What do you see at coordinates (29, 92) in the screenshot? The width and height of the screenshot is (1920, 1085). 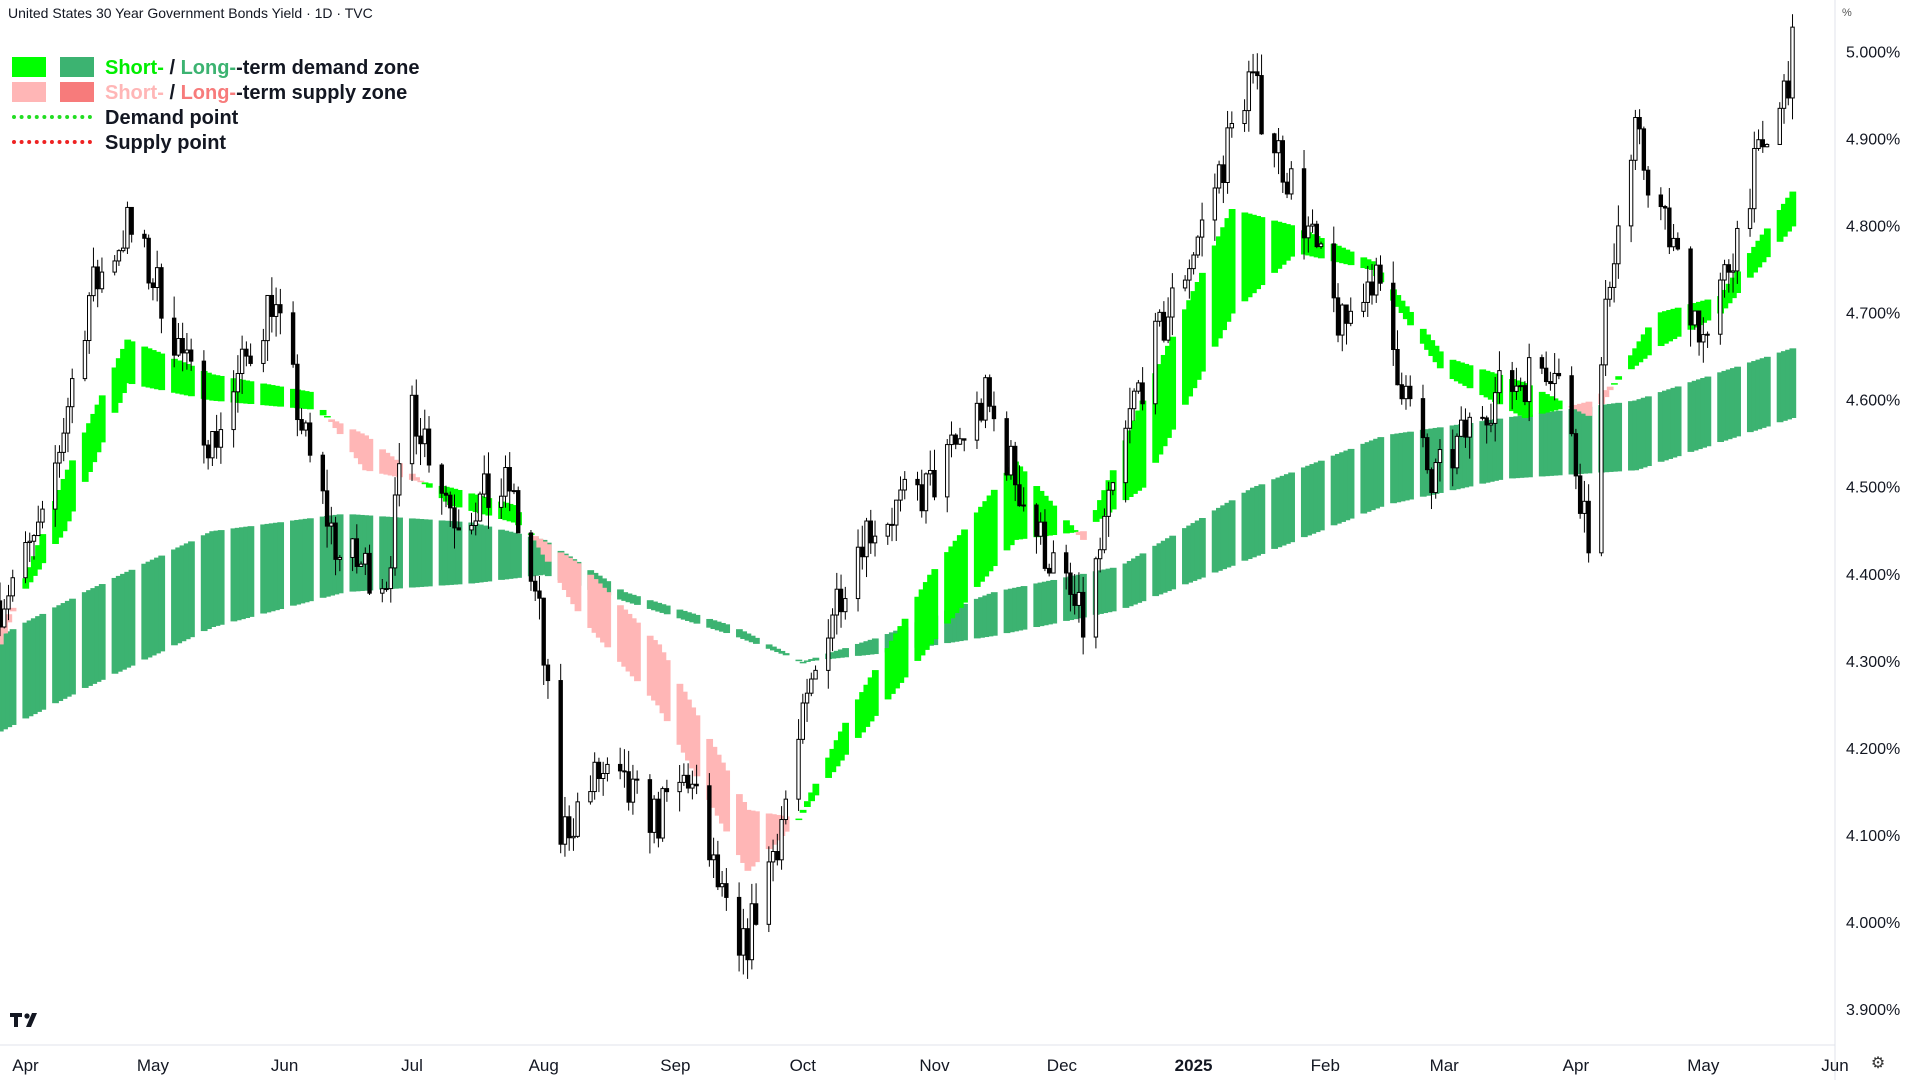 I see `legend-swatch-short-supply` at bounding box center [29, 92].